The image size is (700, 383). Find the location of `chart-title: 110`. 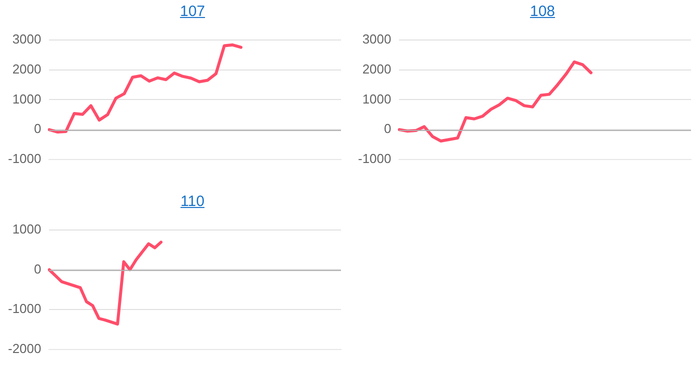

chart-title: 110 is located at coordinates (193, 201).